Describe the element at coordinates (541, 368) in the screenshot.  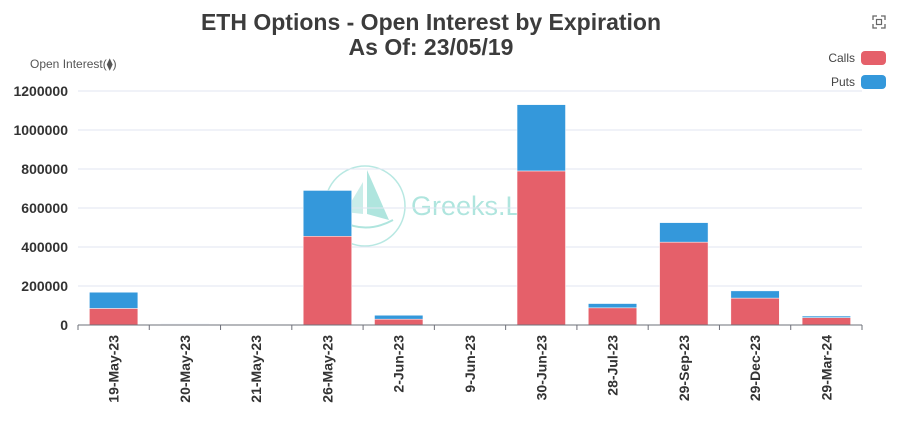
I see `x-tick-label: 30-Jun-23` at that location.